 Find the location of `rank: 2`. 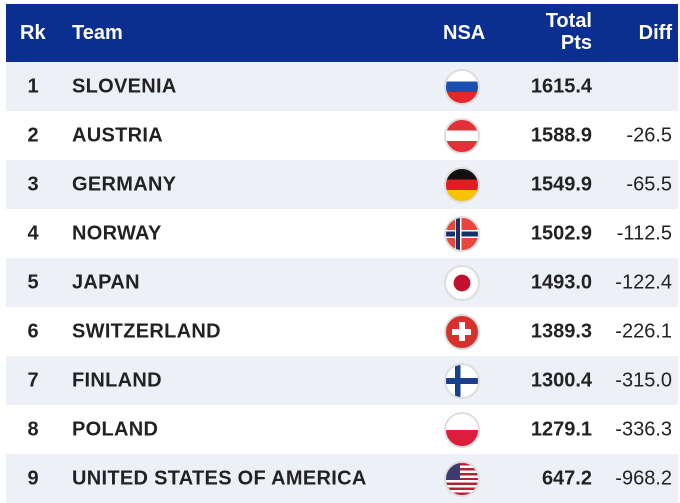

rank: 2 is located at coordinates (33, 135).